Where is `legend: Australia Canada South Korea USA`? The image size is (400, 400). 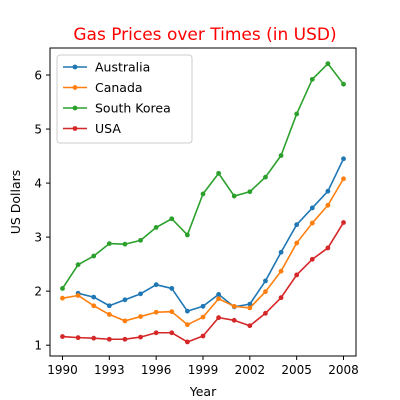
legend: Australia Canada South Korea USA is located at coordinates (124, 99).